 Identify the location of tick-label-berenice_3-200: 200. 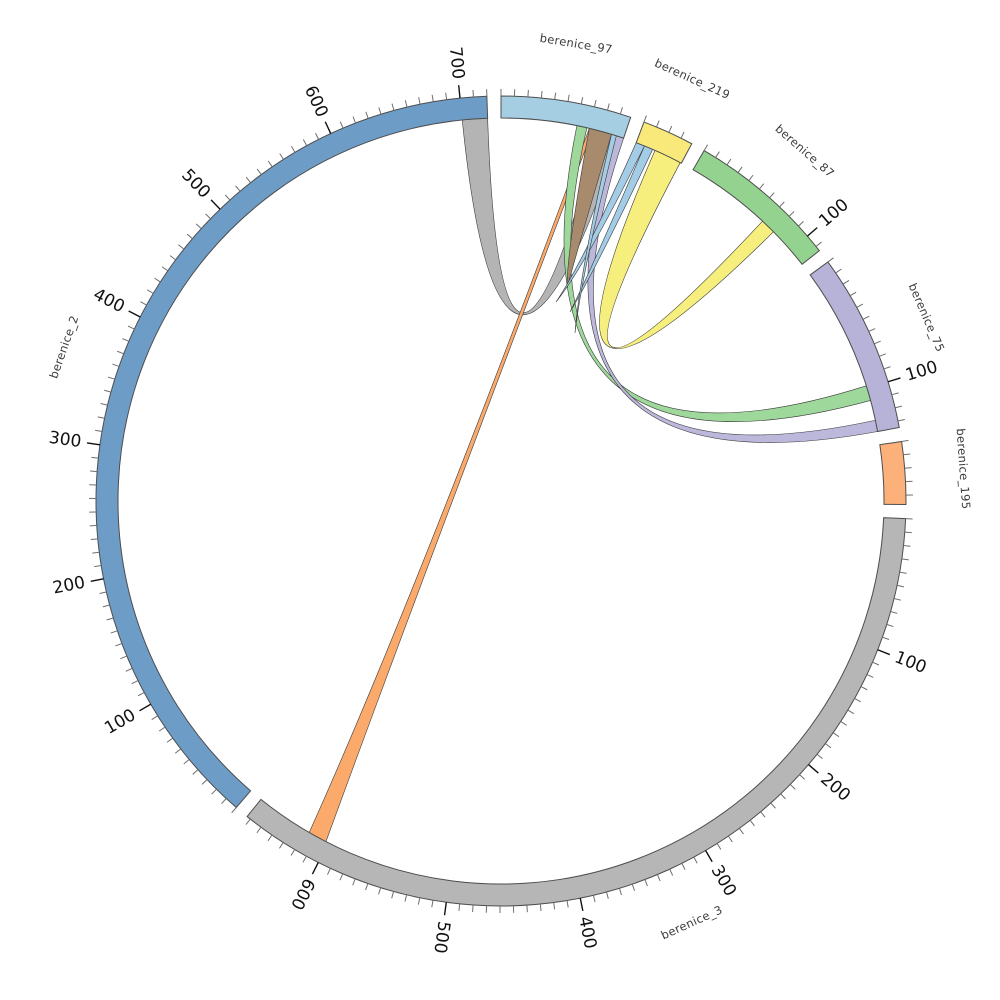
(835, 787).